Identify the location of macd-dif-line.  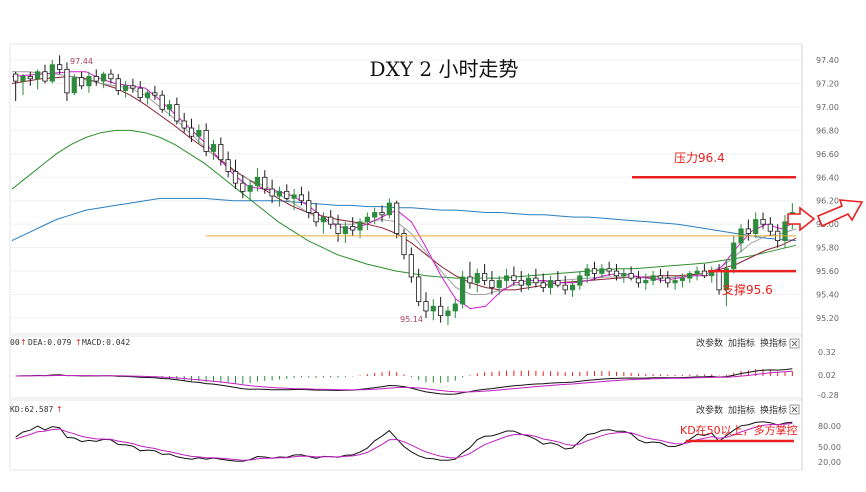
(404, 381).